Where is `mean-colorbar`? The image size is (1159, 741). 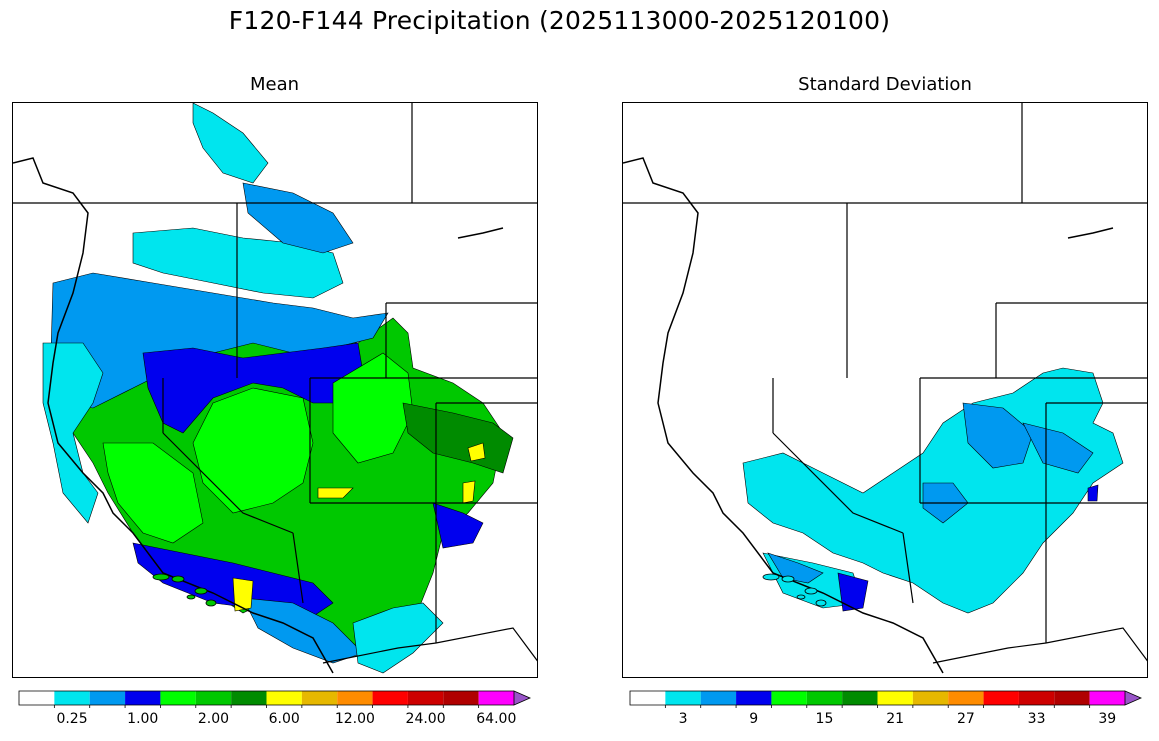
mean-colorbar is located at coordinates (274, 699).